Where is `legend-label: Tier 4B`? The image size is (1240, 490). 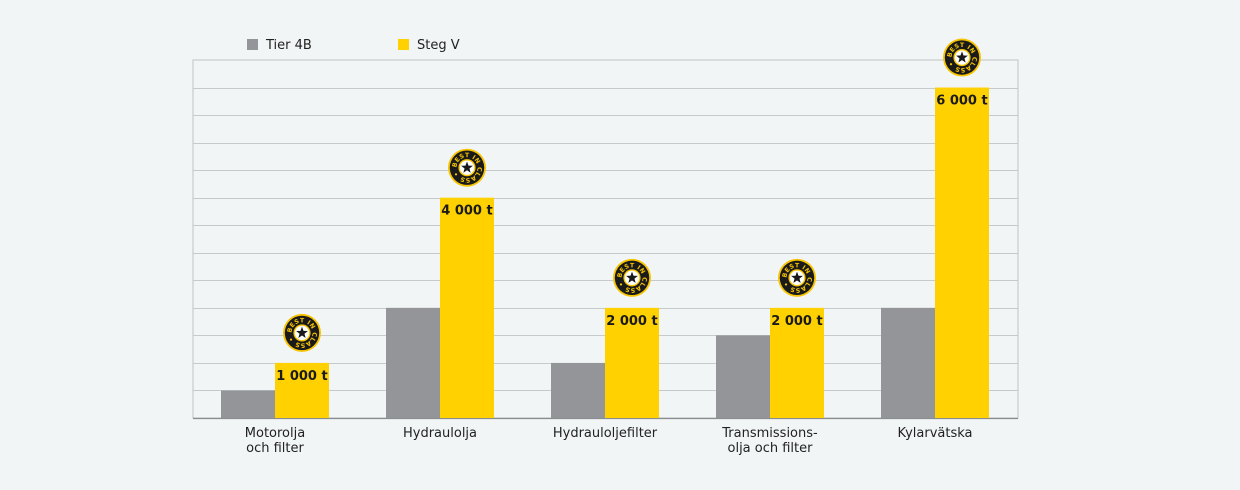 legend-label: Tier 4B is located at coordinates (288, 45).